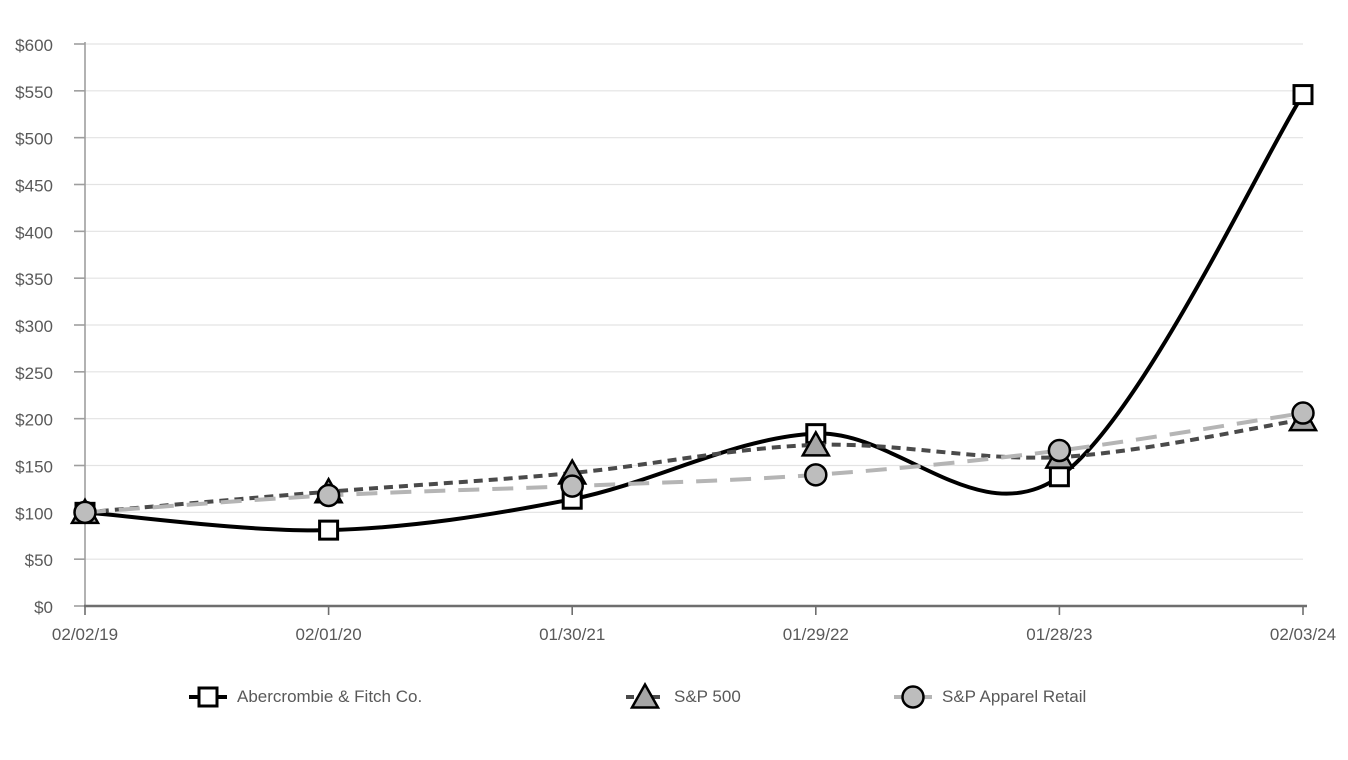 This screenshot has height=760, width=1348. I want to click on series-line-s-p-apparel-retail, so click(694, 463).